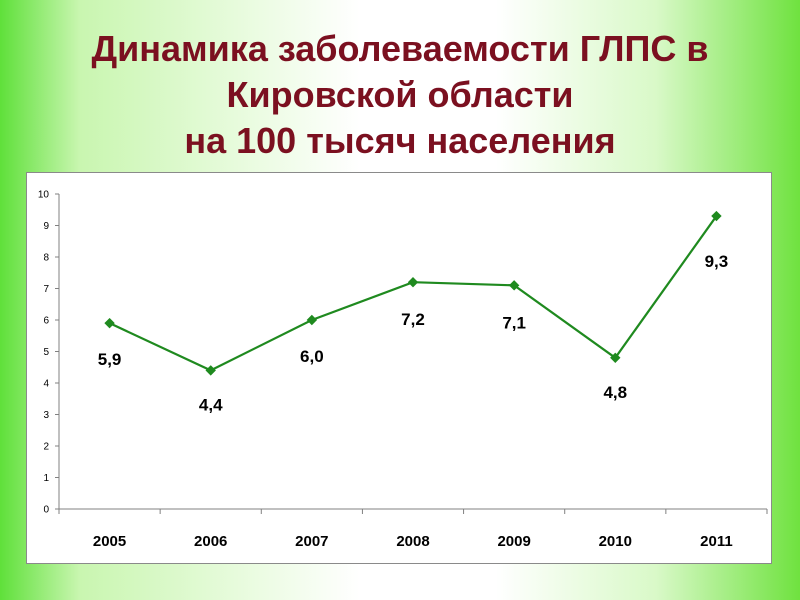 The image size is (800, 600). What do you see at coordinates (46, 384) in the screenshot?
I see `y-tick-label: 4` at bounding box center [46, 384].